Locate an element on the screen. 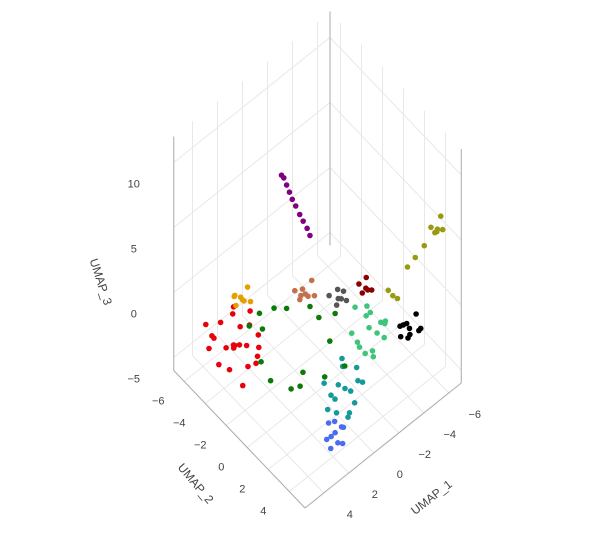 The height and width of the screenshot is (545, 600). x-tick-label: −4 is located at coordinates (449, 435).